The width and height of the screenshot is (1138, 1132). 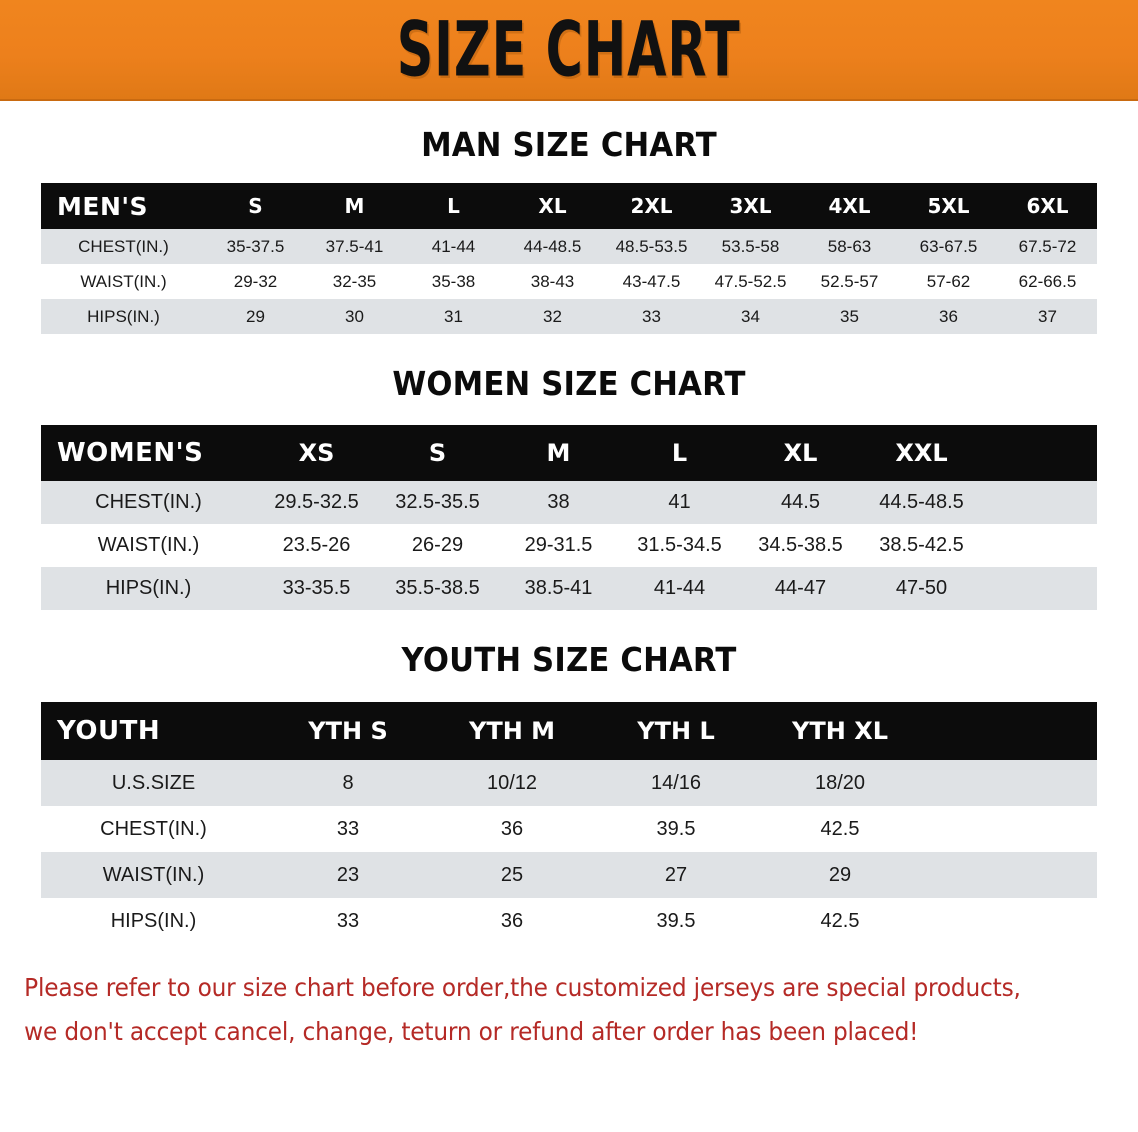 What do you see at coordinates (1047, 316) in the screenshot?
I see `table-cell: 37` at bounding box center [1047, 316].